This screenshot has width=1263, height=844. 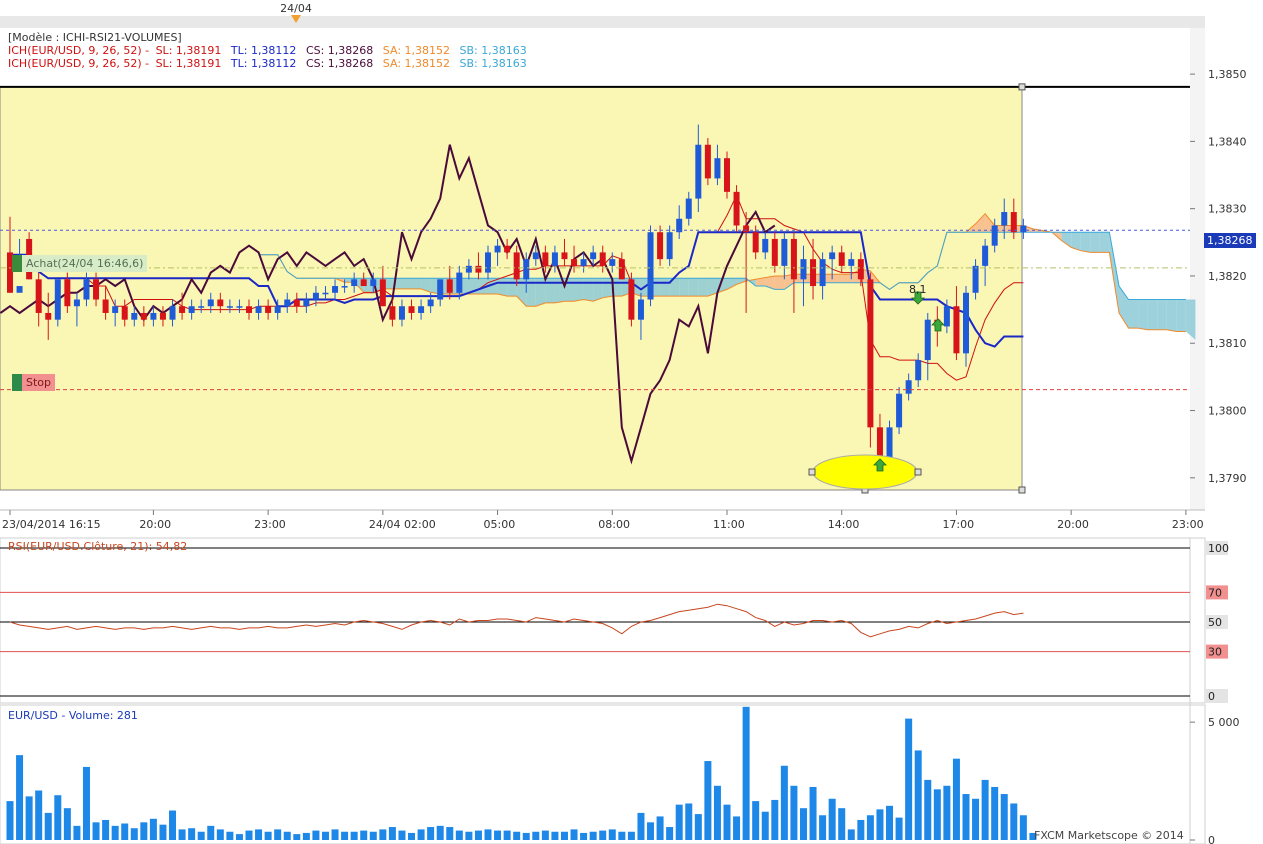 What do you see at coordinates (51, 524) in the screenshot?
I see `time-tick-label: 23/04/2014 16:15` at bounding box center [51, 524].